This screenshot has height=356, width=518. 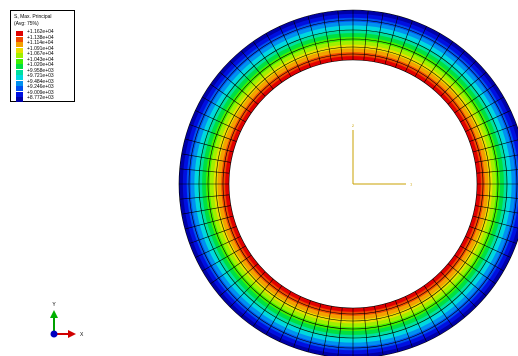 I want to click on legend-label: +9.958e+03, so click(x=40, y=70).